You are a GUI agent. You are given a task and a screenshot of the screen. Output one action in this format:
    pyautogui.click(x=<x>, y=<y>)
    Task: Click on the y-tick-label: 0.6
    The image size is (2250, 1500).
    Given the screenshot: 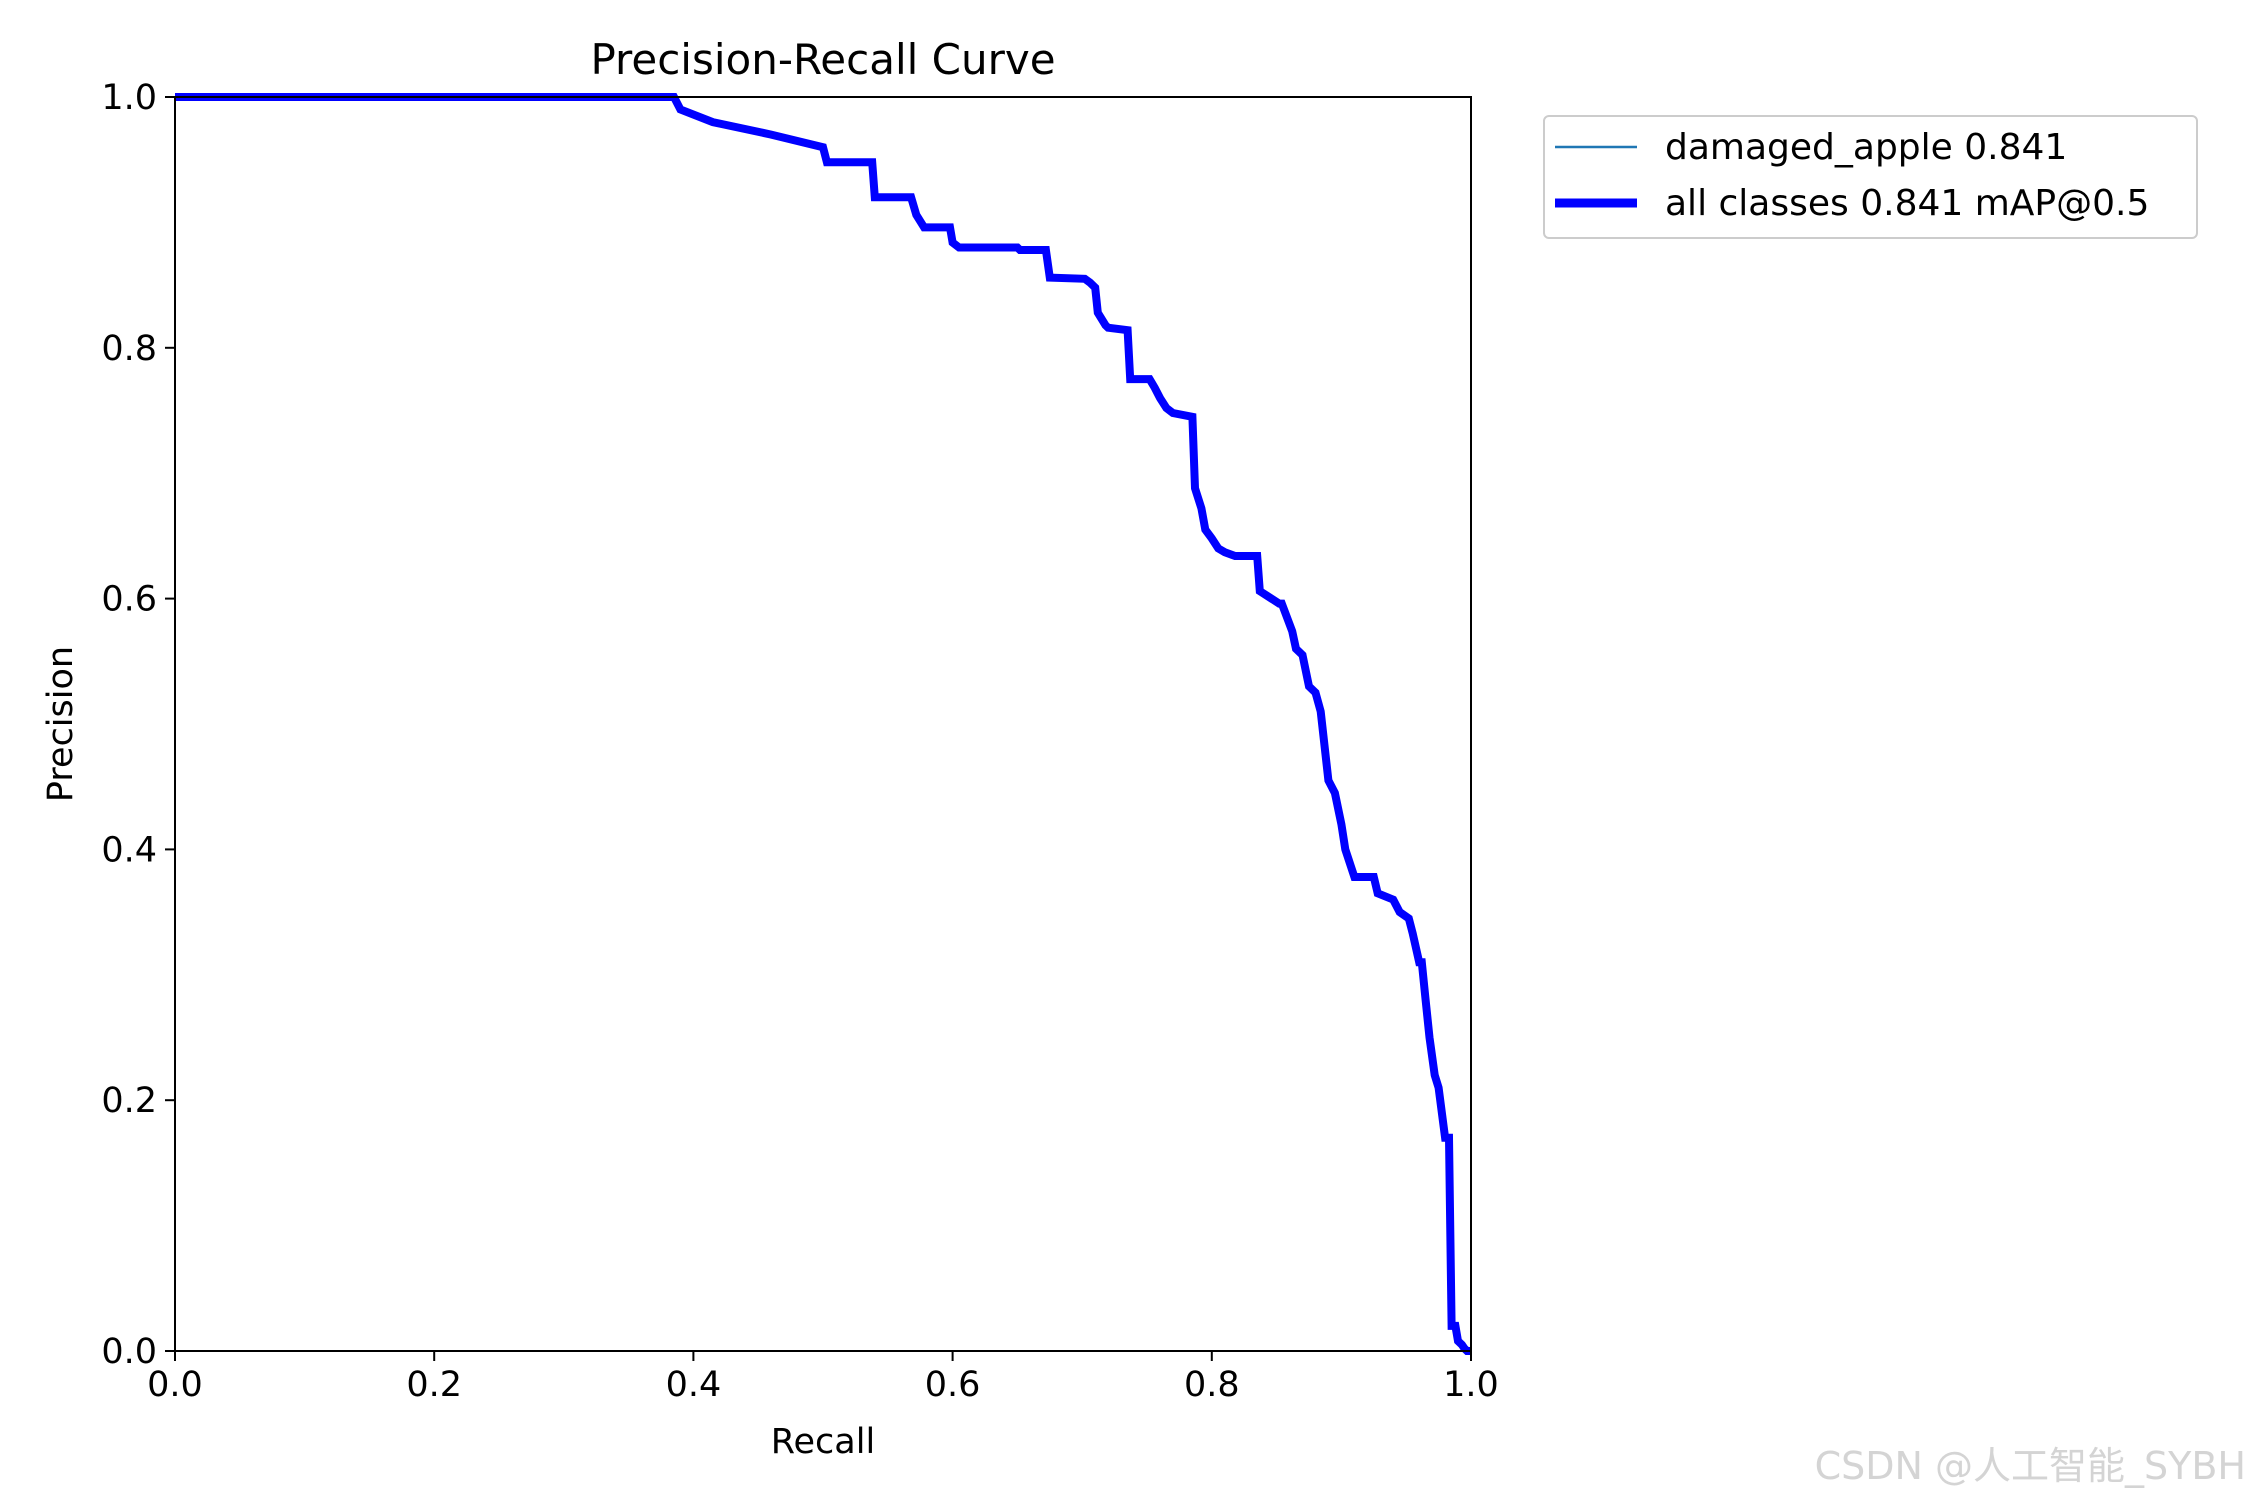 What is the action you would take?
    pyautogui.click(x=129, y=600)
    